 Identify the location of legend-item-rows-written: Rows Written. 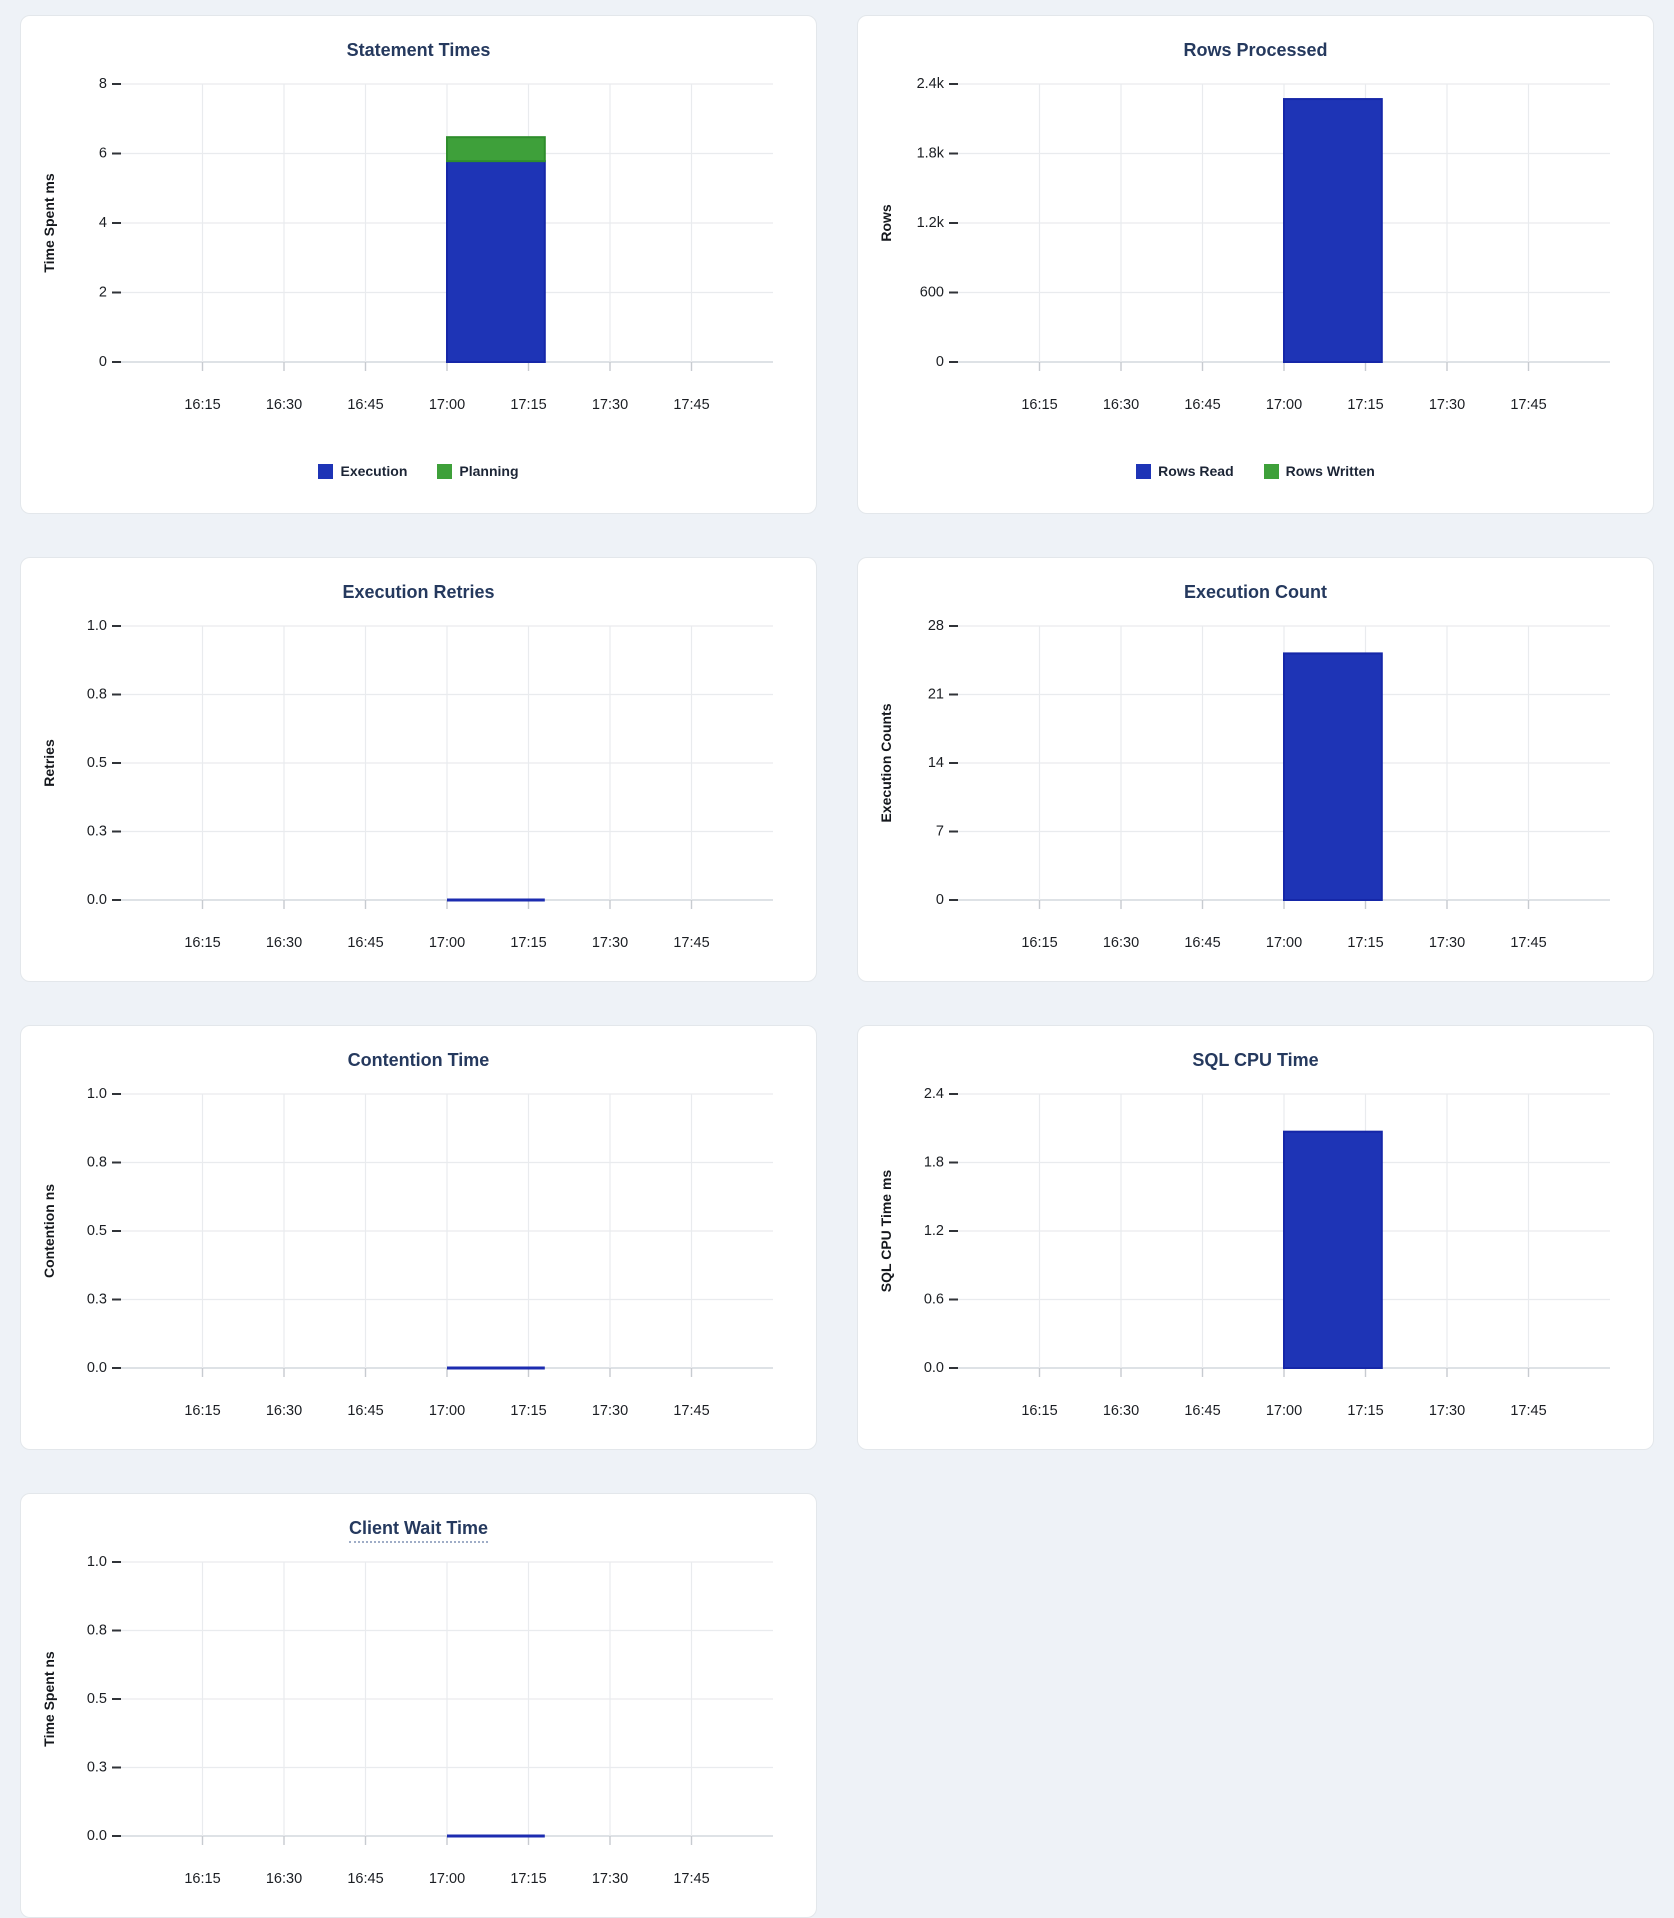
(1319, 471).